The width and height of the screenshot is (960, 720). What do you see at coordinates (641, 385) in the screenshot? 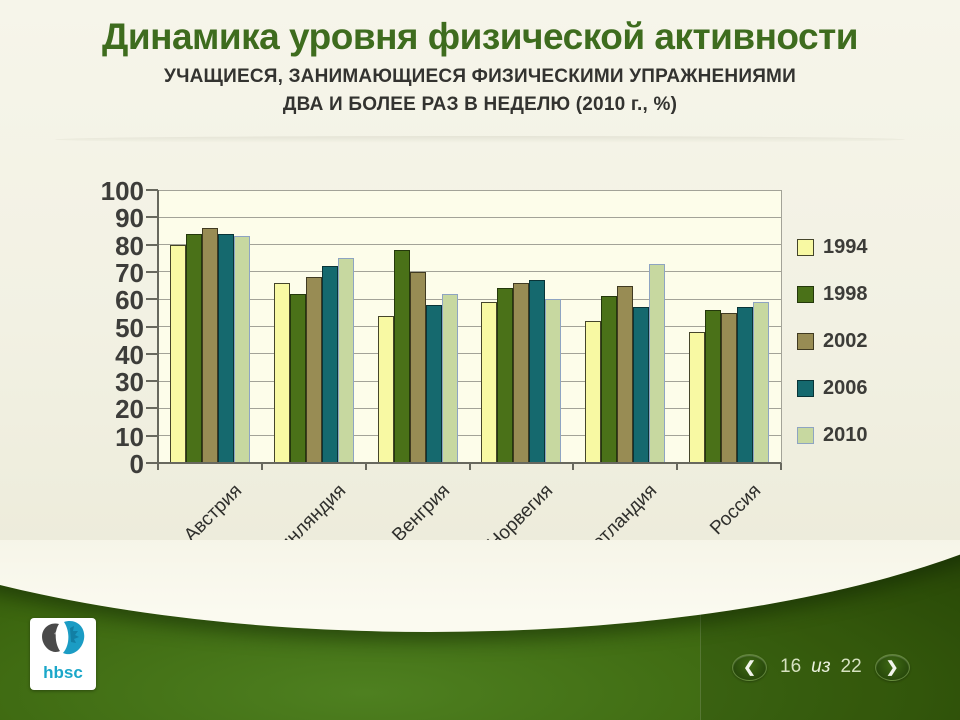
I see `bar-2006-Шотландия` at bounding box center [641, 385].